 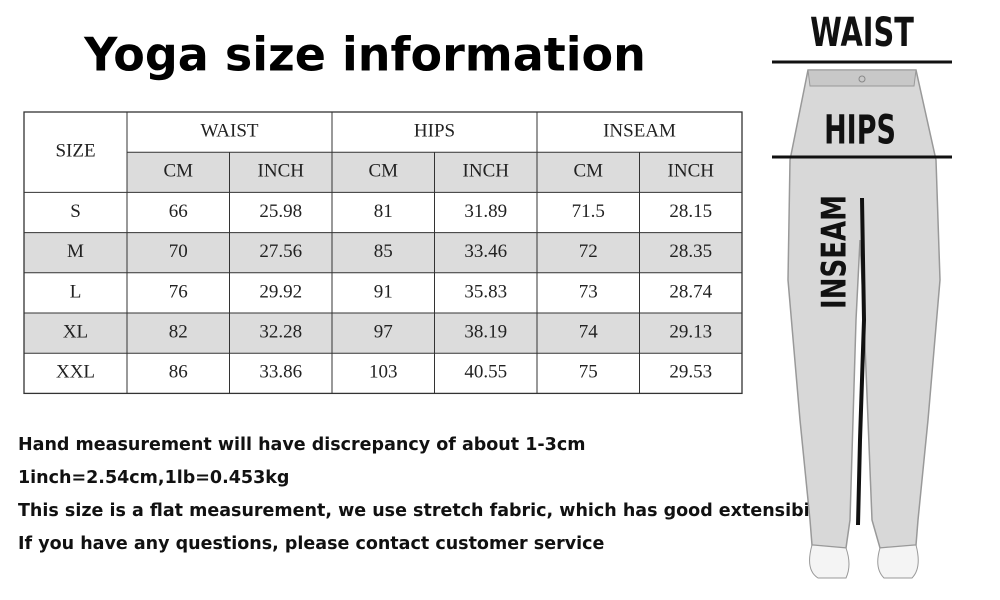 What do you see at coordinates (864, 561) in the screenshot?
I see `feet` at bounding box center [864, 561].